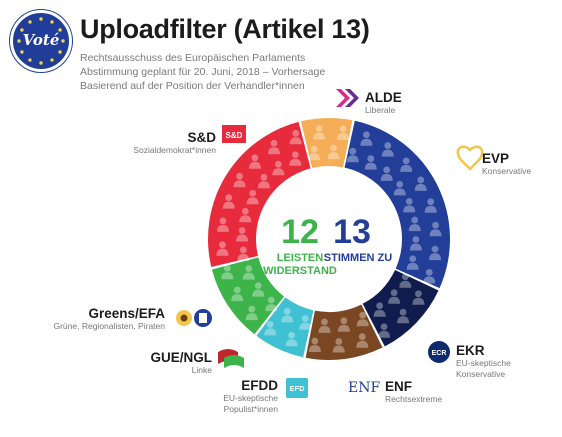 Image resolution: width=562 pixels, height=437 pixels. Describe the element at coordinates (225, 29) in the screenshot. I see `page-title: Uploadfilter (Artikel 13)` at that location.